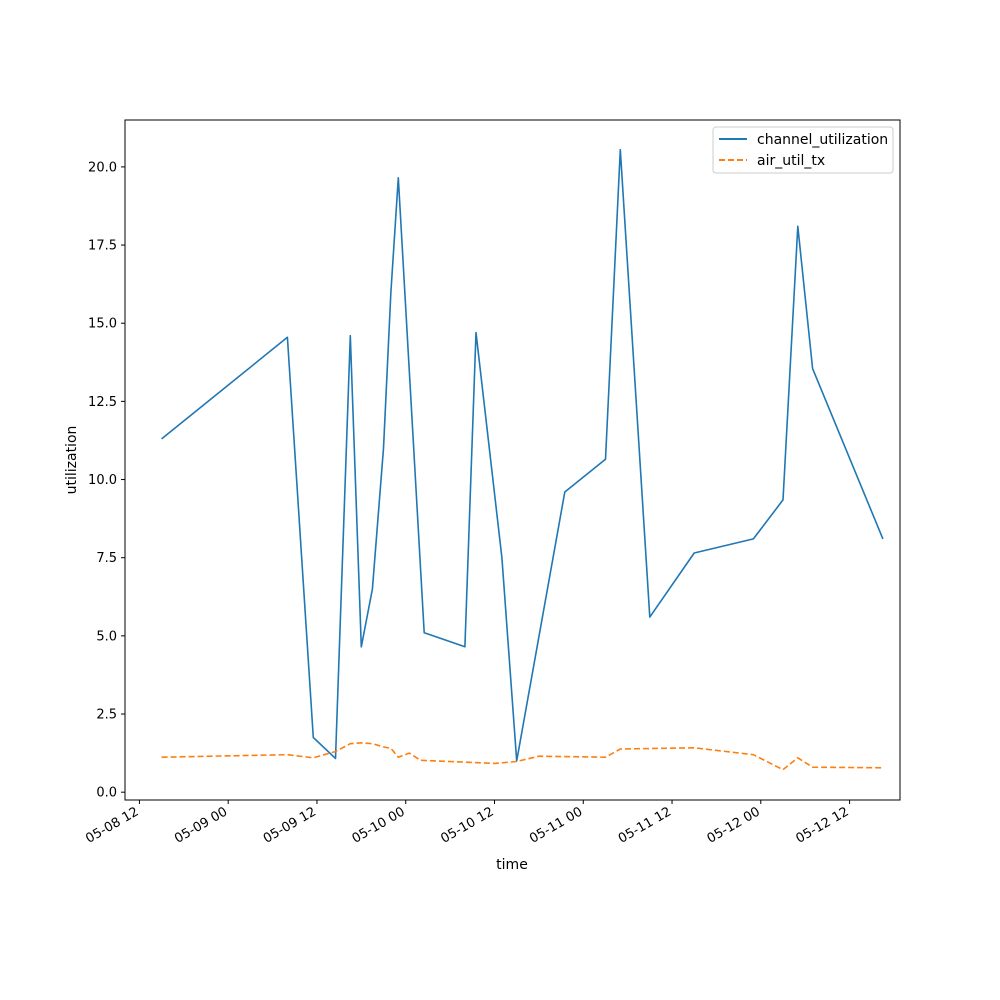  I want to click on legend-label-channel-utilization: channel_utilization, so click(822, 140).